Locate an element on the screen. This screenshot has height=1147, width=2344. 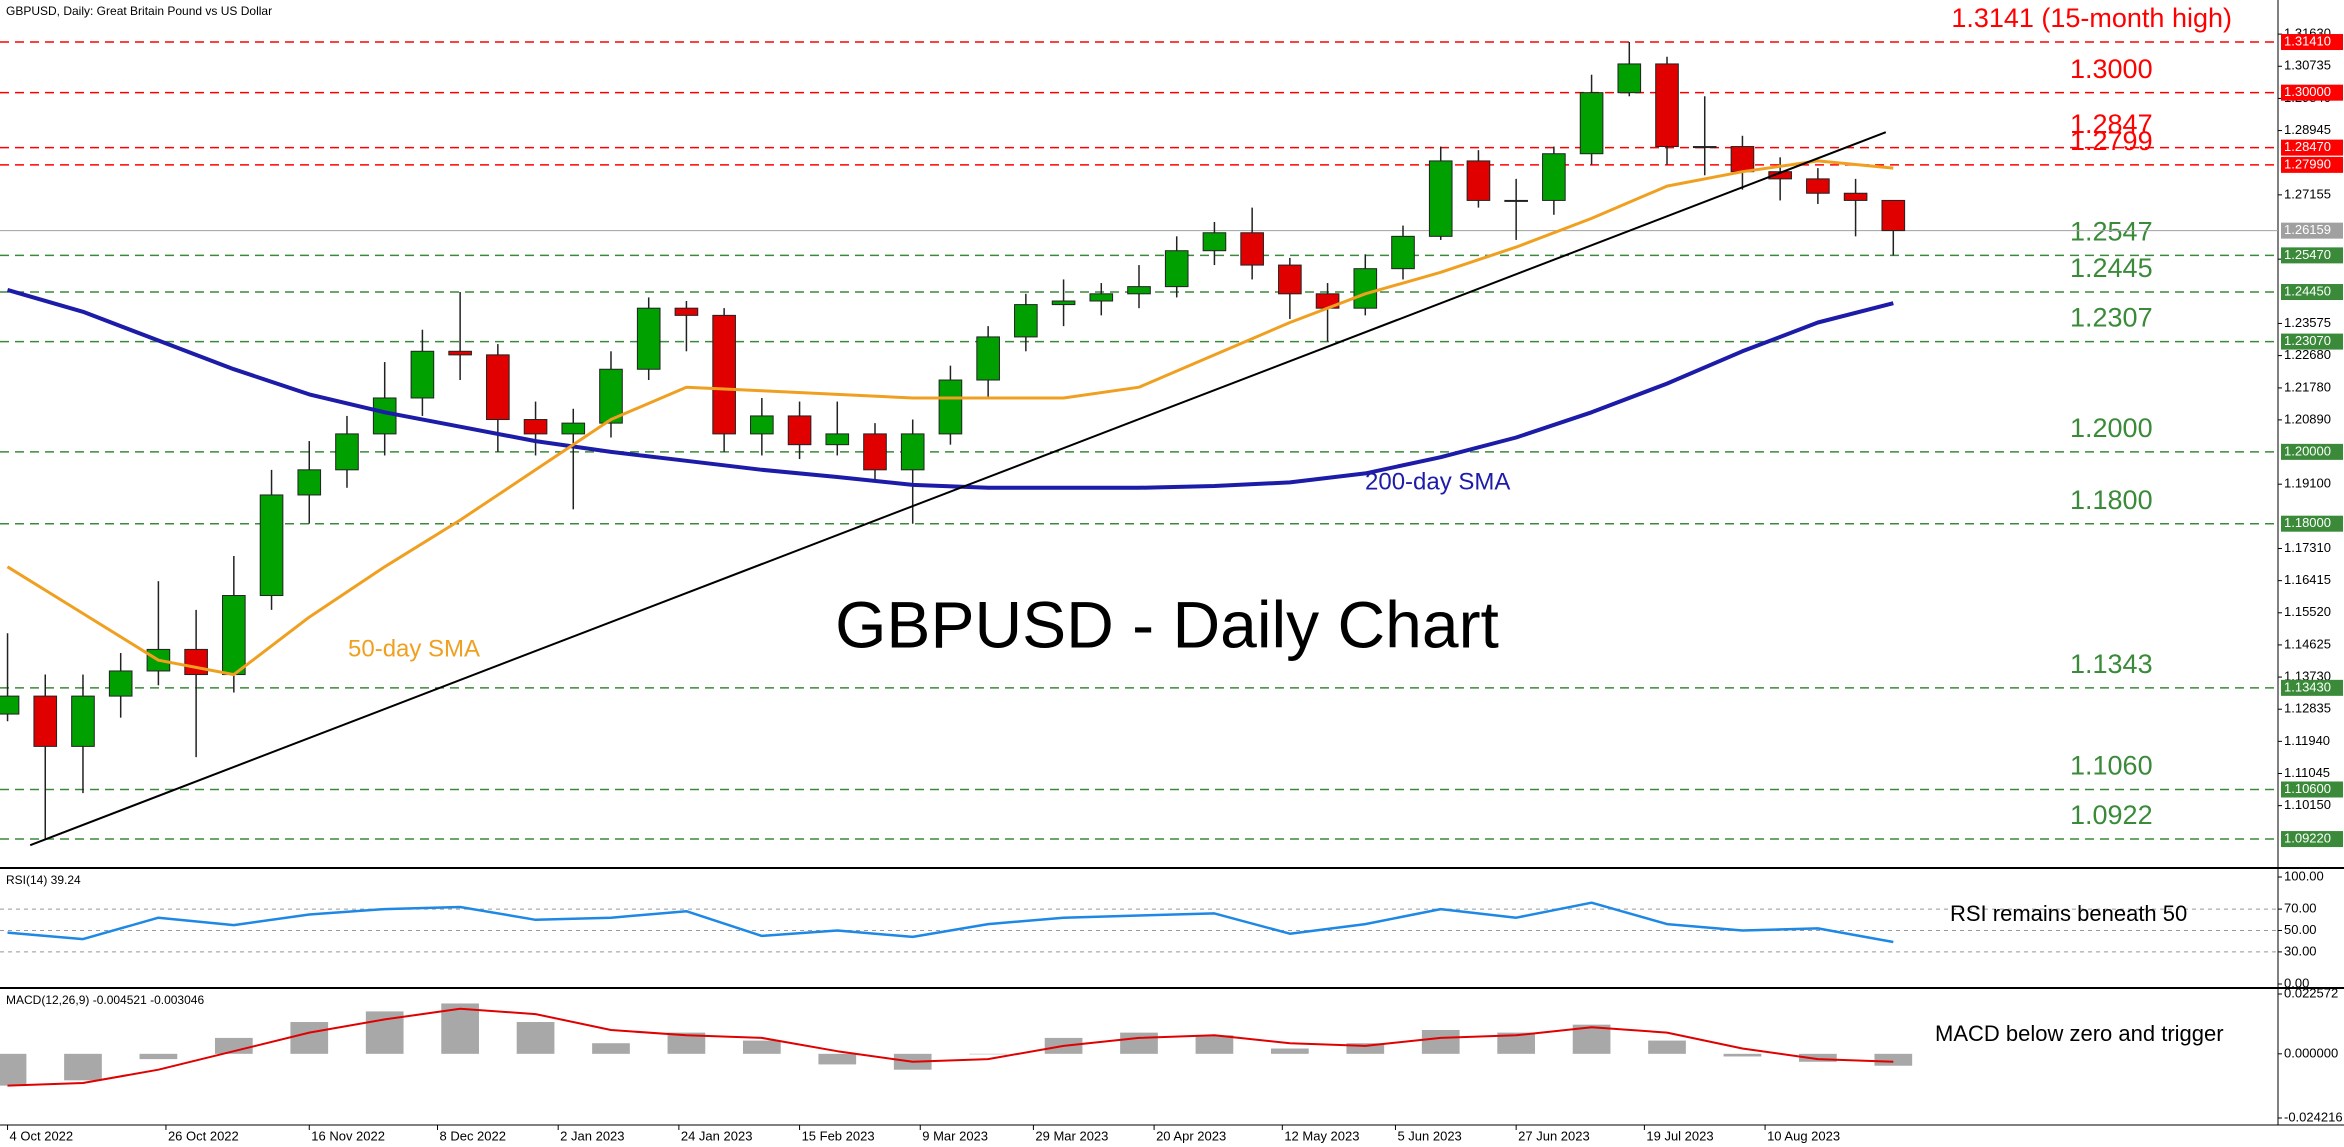
y-tick-label: 1.17310 is located at coordinates (2307, 547).